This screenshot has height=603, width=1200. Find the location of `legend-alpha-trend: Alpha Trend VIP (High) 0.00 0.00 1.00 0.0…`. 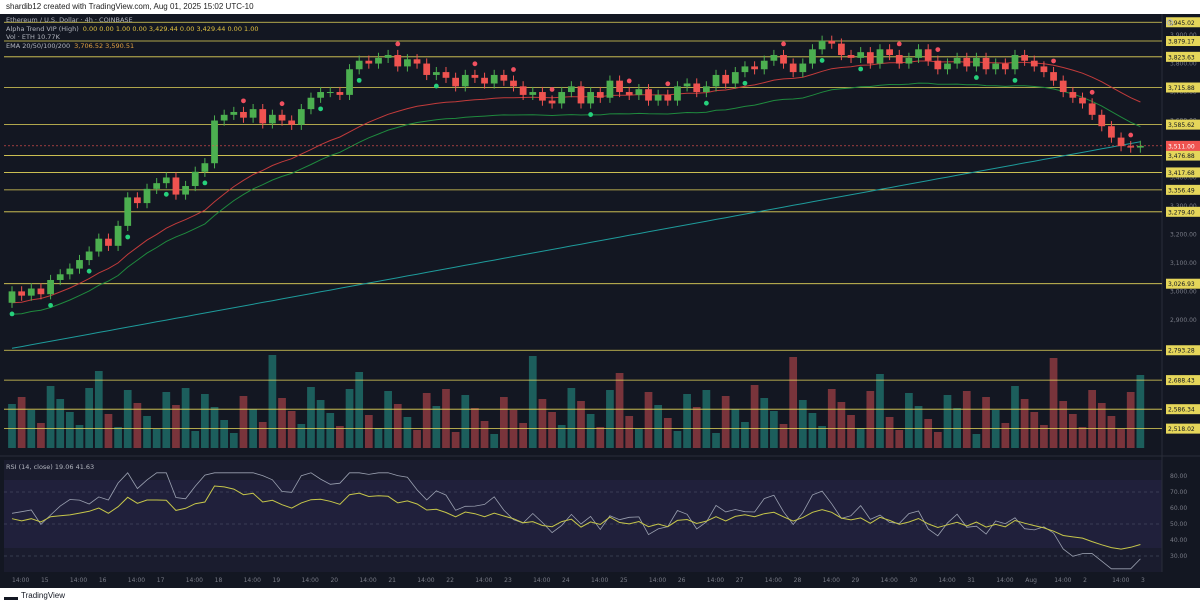

legend-alpha-trend: Alpha Trend VIP (High) 0.00 0.00 1.00 0.0… is located at coordinates (132, 29).